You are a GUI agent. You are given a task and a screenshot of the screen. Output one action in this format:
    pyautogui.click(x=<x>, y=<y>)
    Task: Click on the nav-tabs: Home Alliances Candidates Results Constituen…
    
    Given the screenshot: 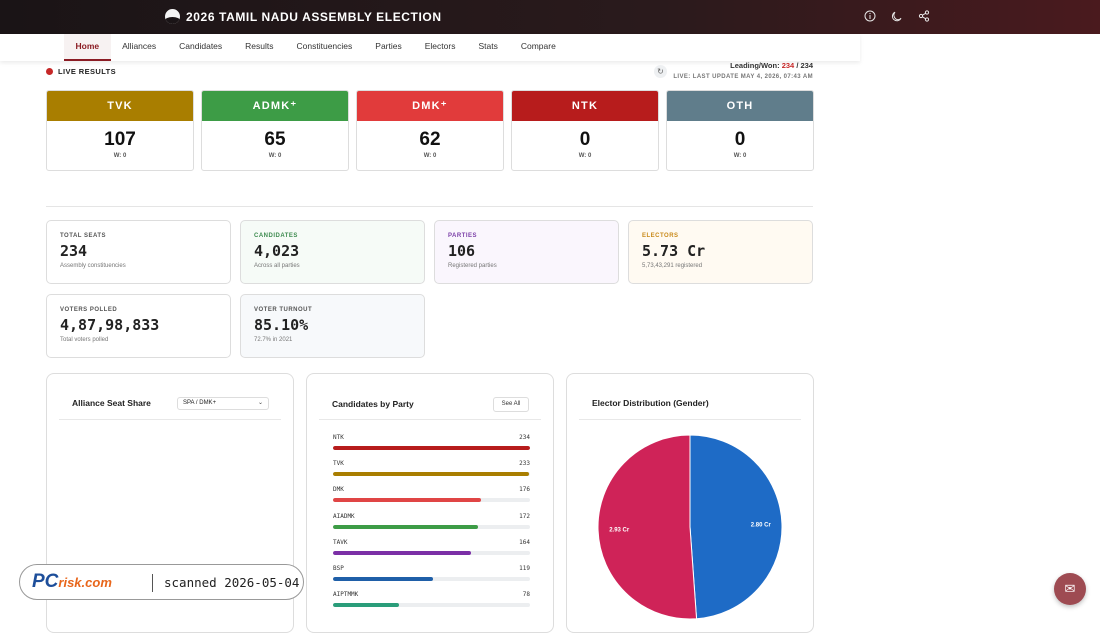 What is the action you would take?
    pyautogui.click(x=315, y=47)
    